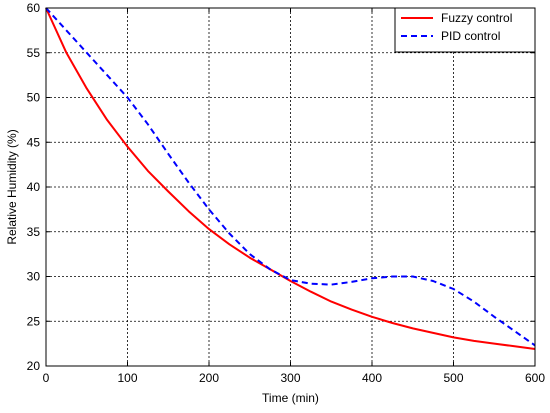  What do you see at coordinates (34, 8) in the screenshot?
I see `y-tick-label: 60` at bounding box center [34, 8].